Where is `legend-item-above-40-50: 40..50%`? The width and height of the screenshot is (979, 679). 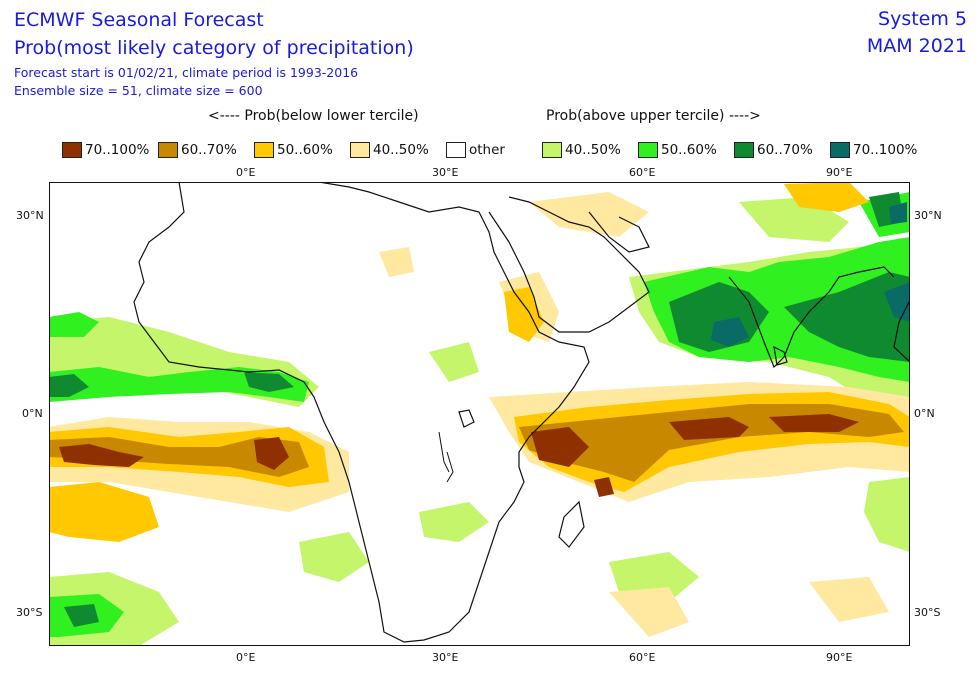 legend-item-above-40-50: 40..50% is located at coordinates (581, 150).